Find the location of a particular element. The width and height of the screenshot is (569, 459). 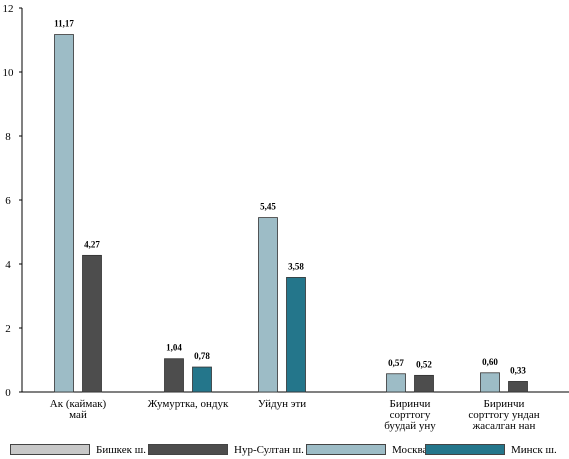

category-label: май is located at coordinates (78, 415).